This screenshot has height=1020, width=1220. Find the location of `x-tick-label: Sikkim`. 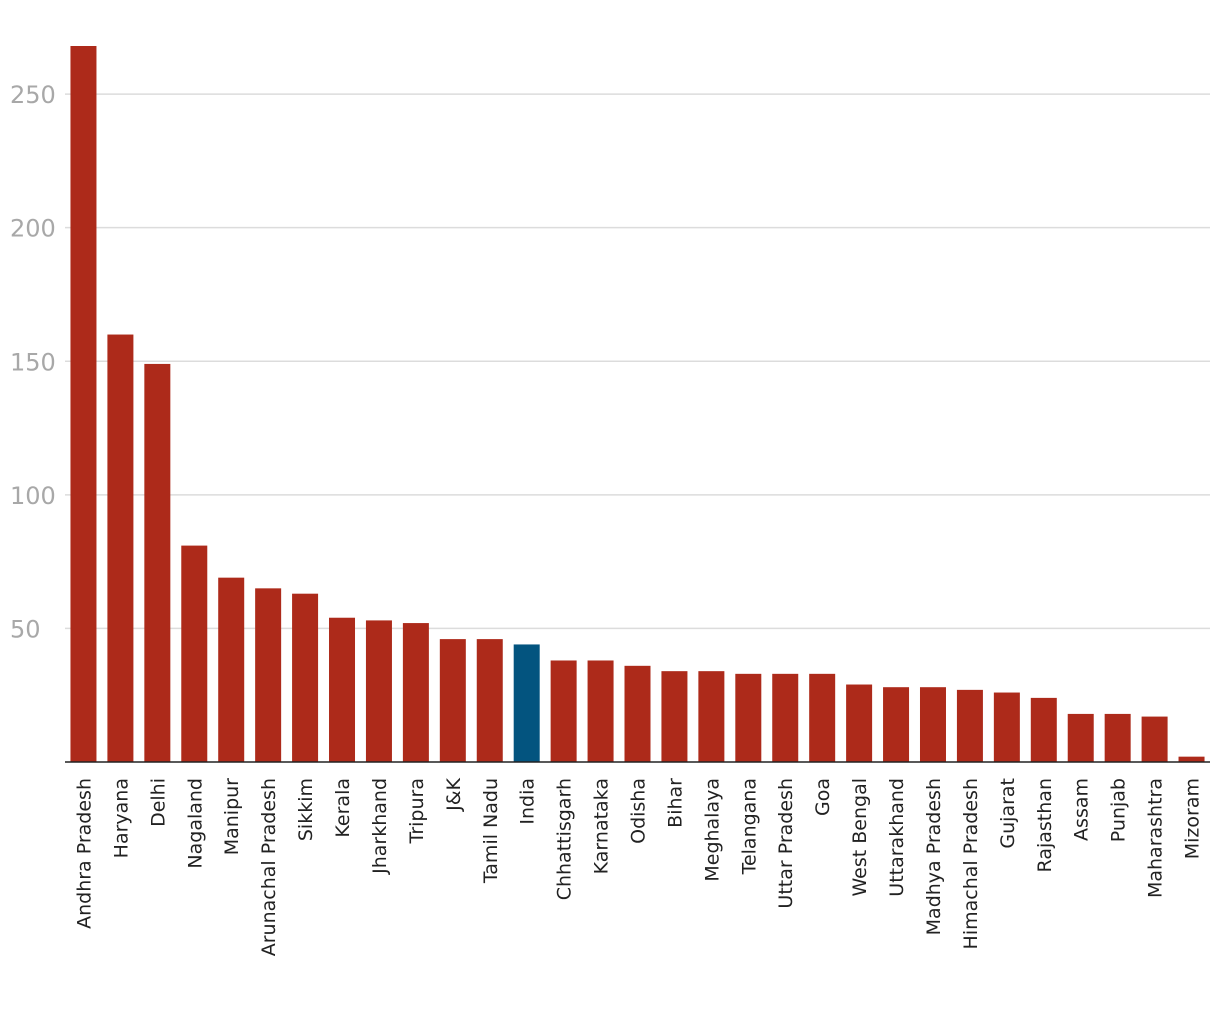

x-tick-label: Sikkim is located at coordinates (306, 809).